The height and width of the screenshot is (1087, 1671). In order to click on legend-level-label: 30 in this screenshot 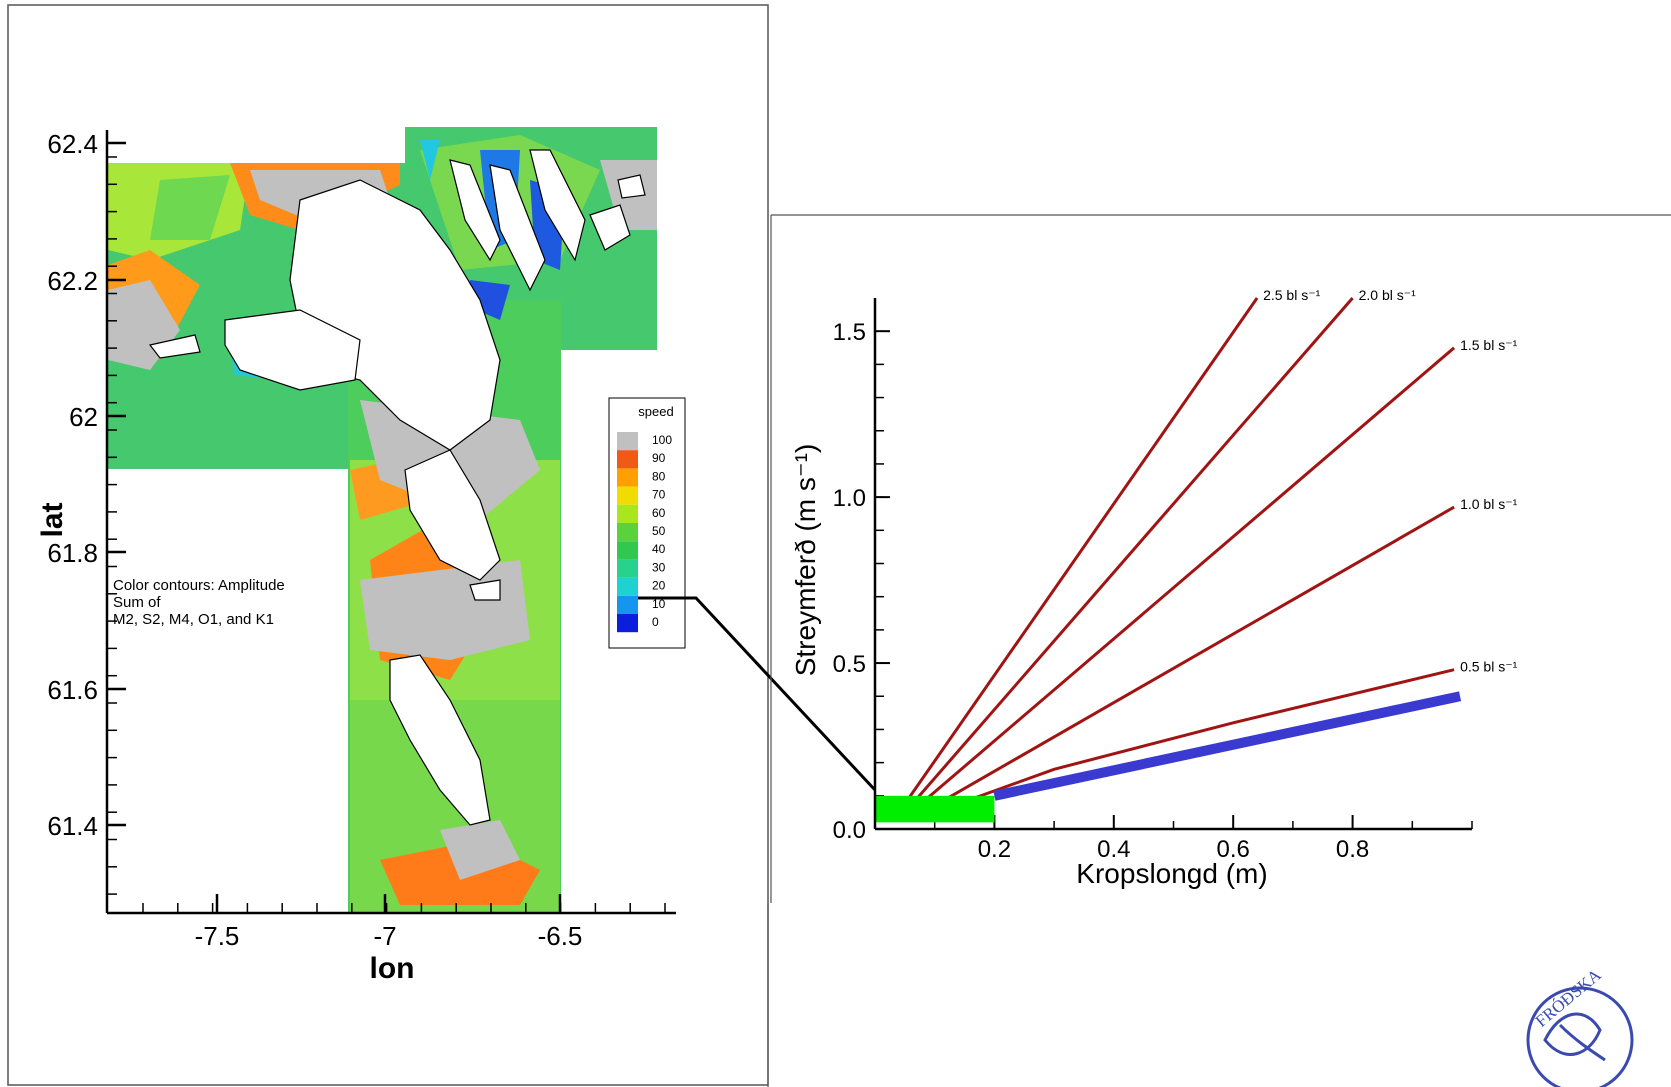, I will do `click(659, 567)`.